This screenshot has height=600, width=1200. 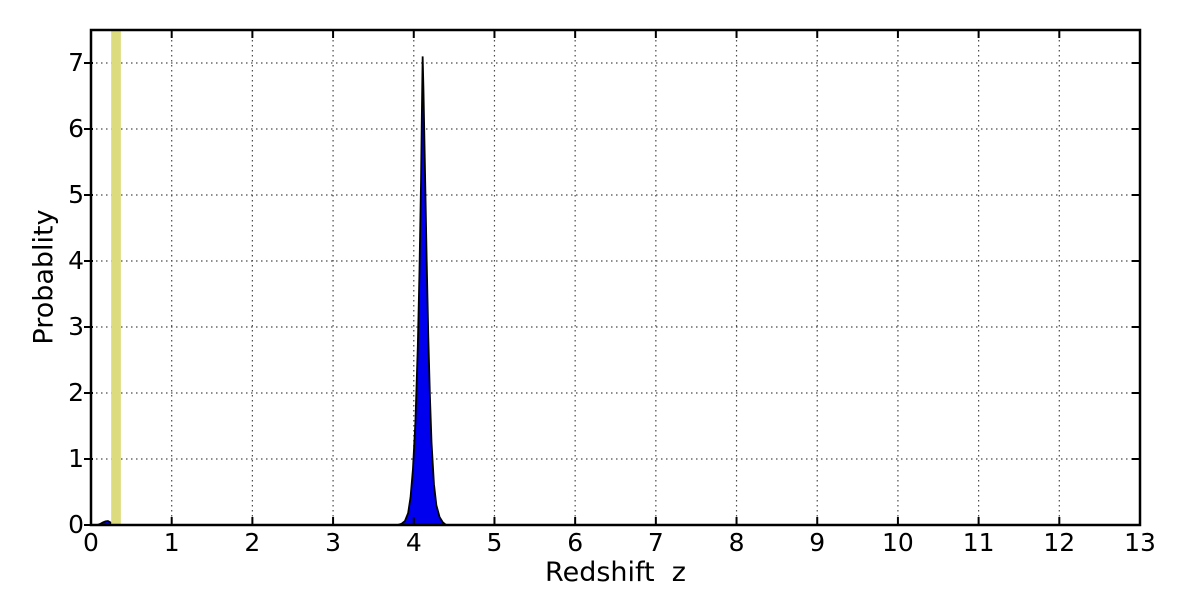 I want to click on x-axis-label: Redshift z, so click(x=615, y=572).